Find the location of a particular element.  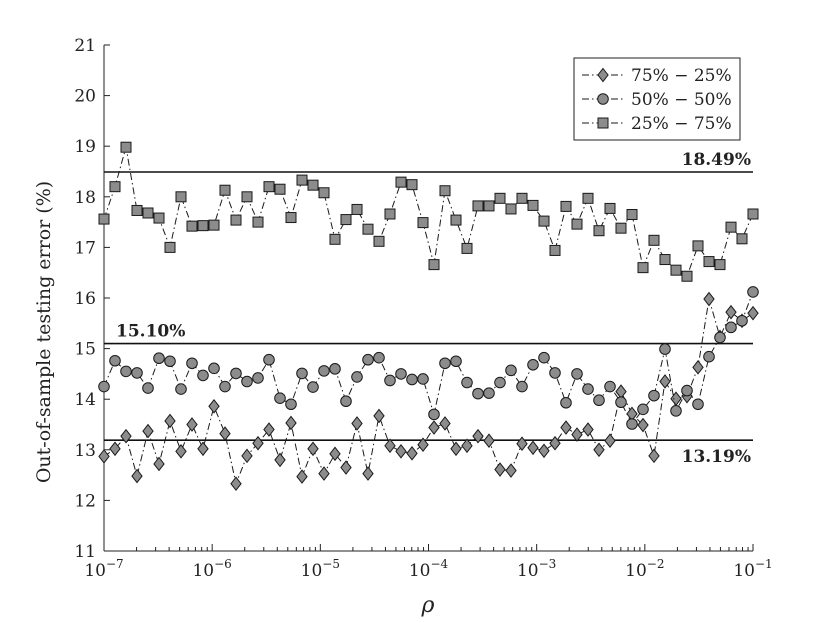

legend-label: 75% − 25% is located at coordinates (681, 76).